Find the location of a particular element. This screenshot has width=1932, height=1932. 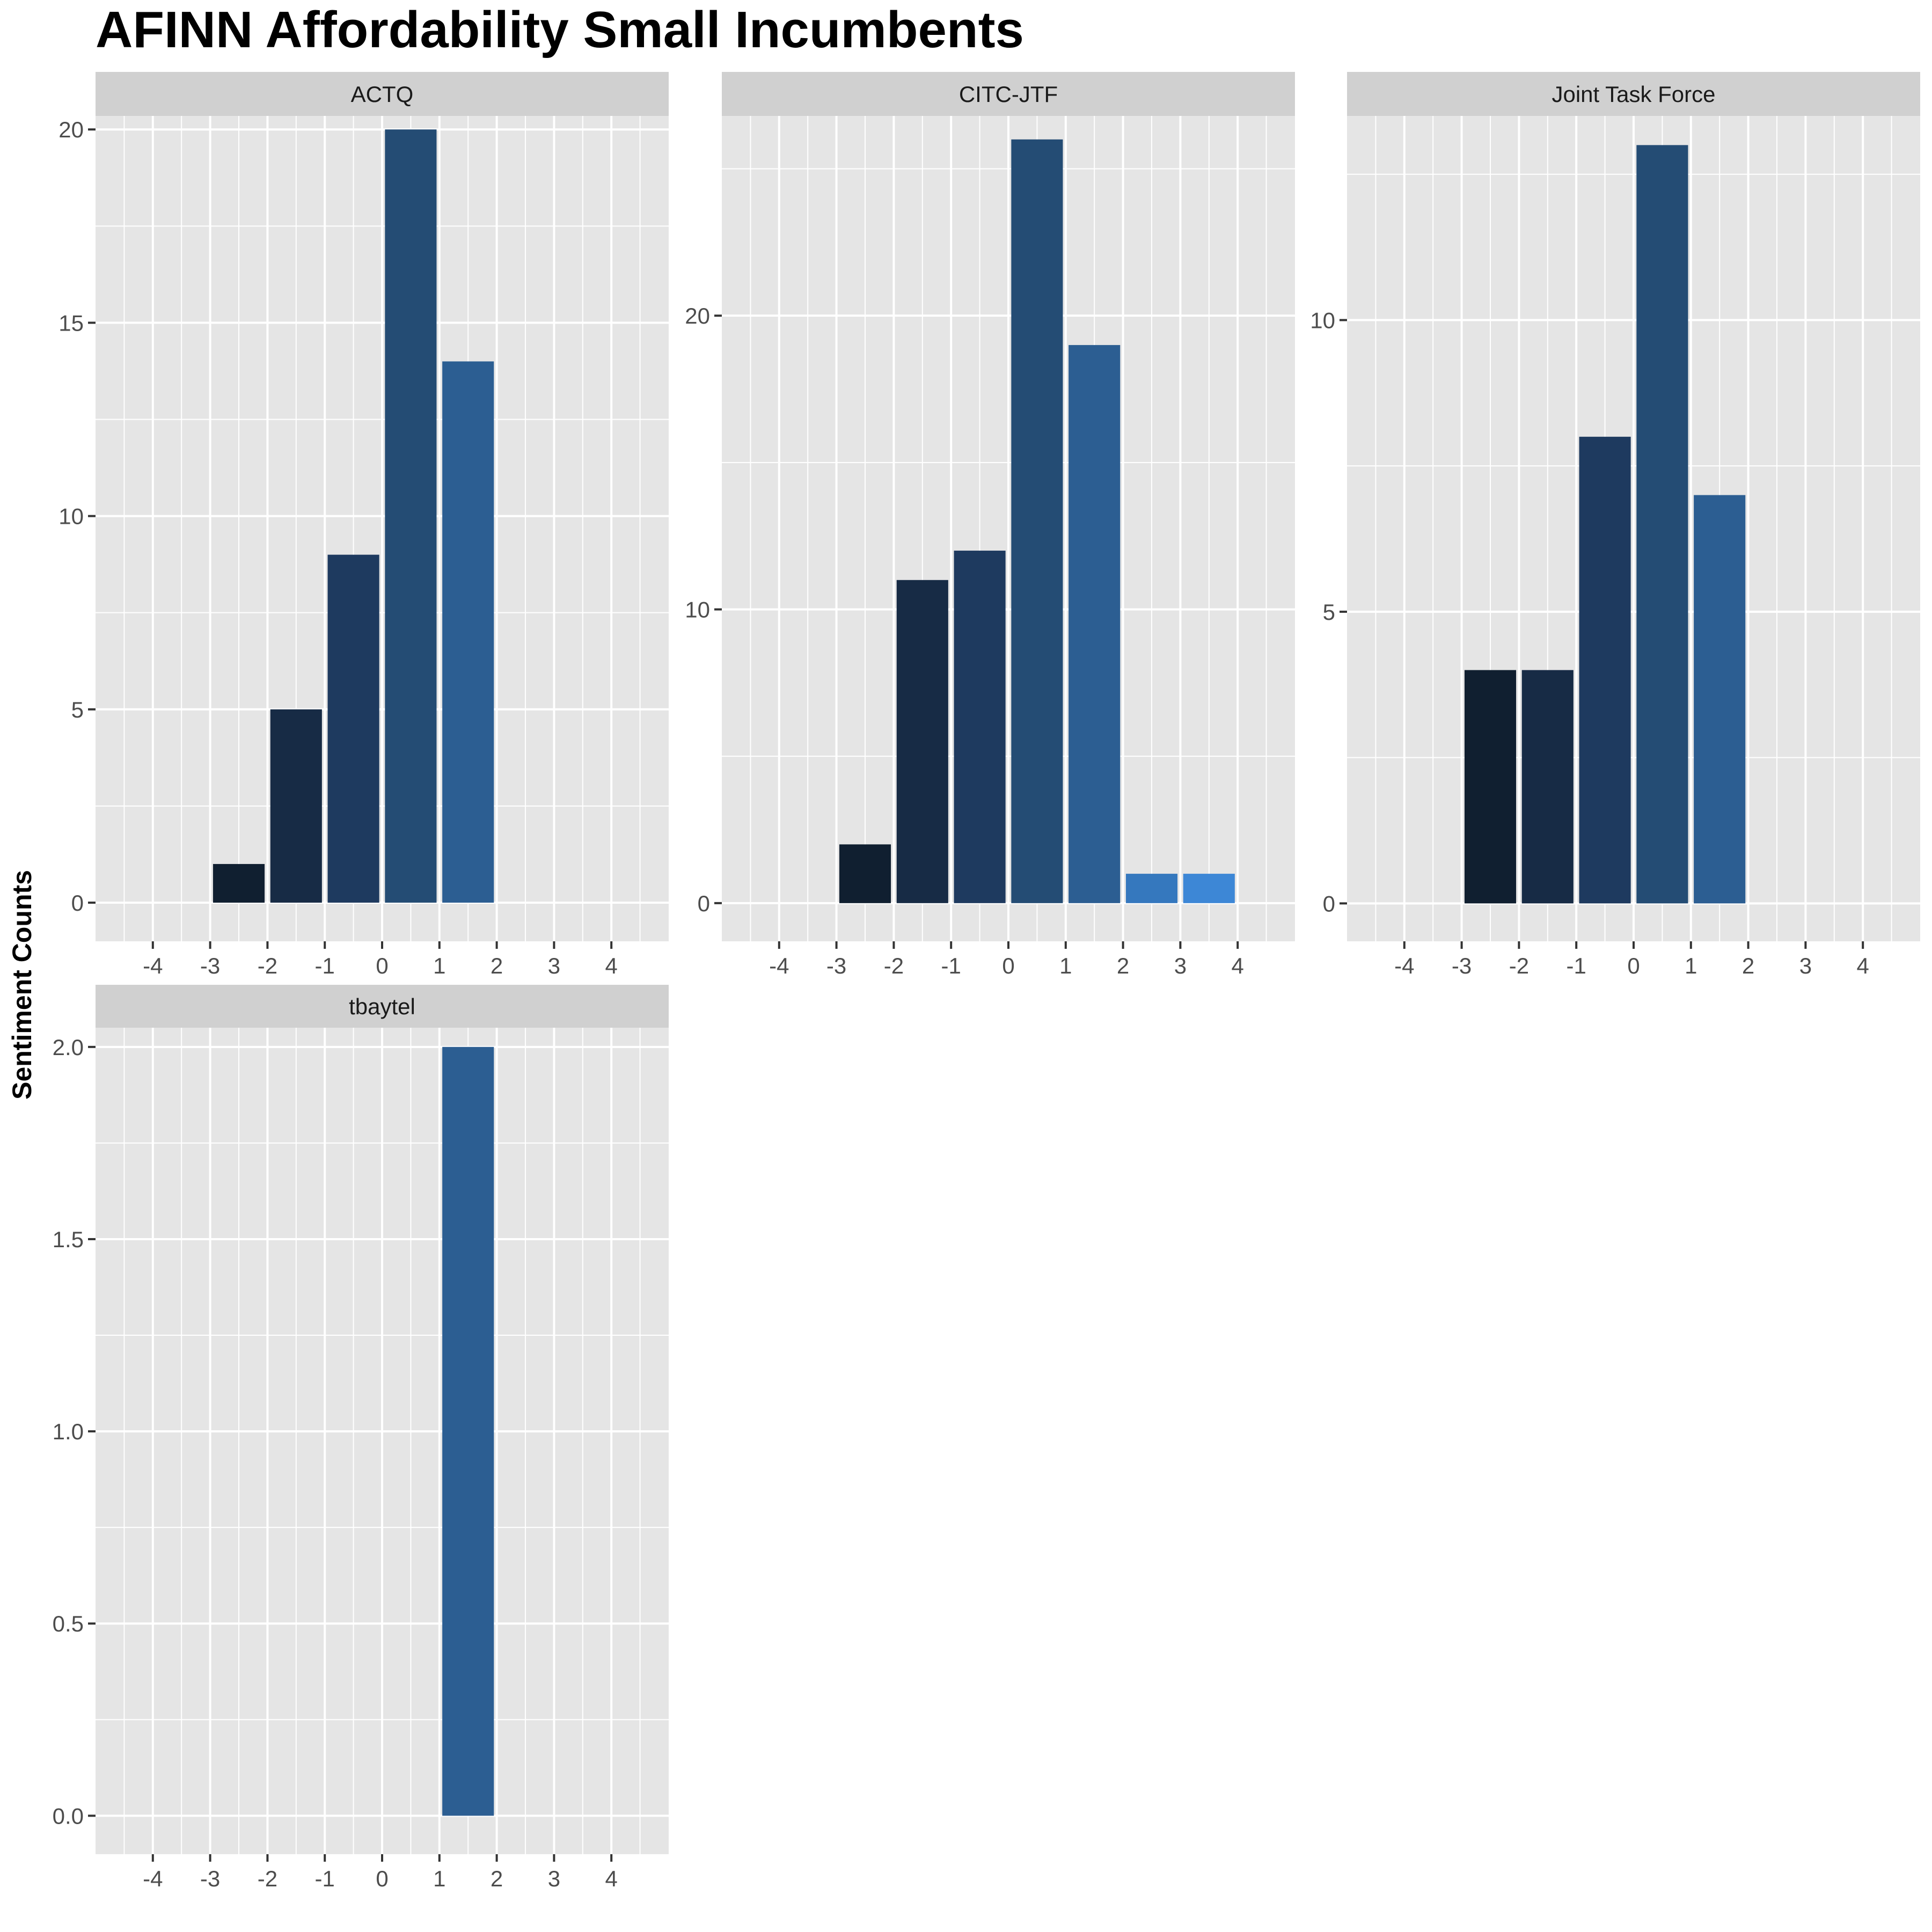

facet-panel-citc-jtf: CITC-JTF 0 10 20 -4 -3 -2 -1 0 1 2 3 4 is located at coordinates (990, 525).